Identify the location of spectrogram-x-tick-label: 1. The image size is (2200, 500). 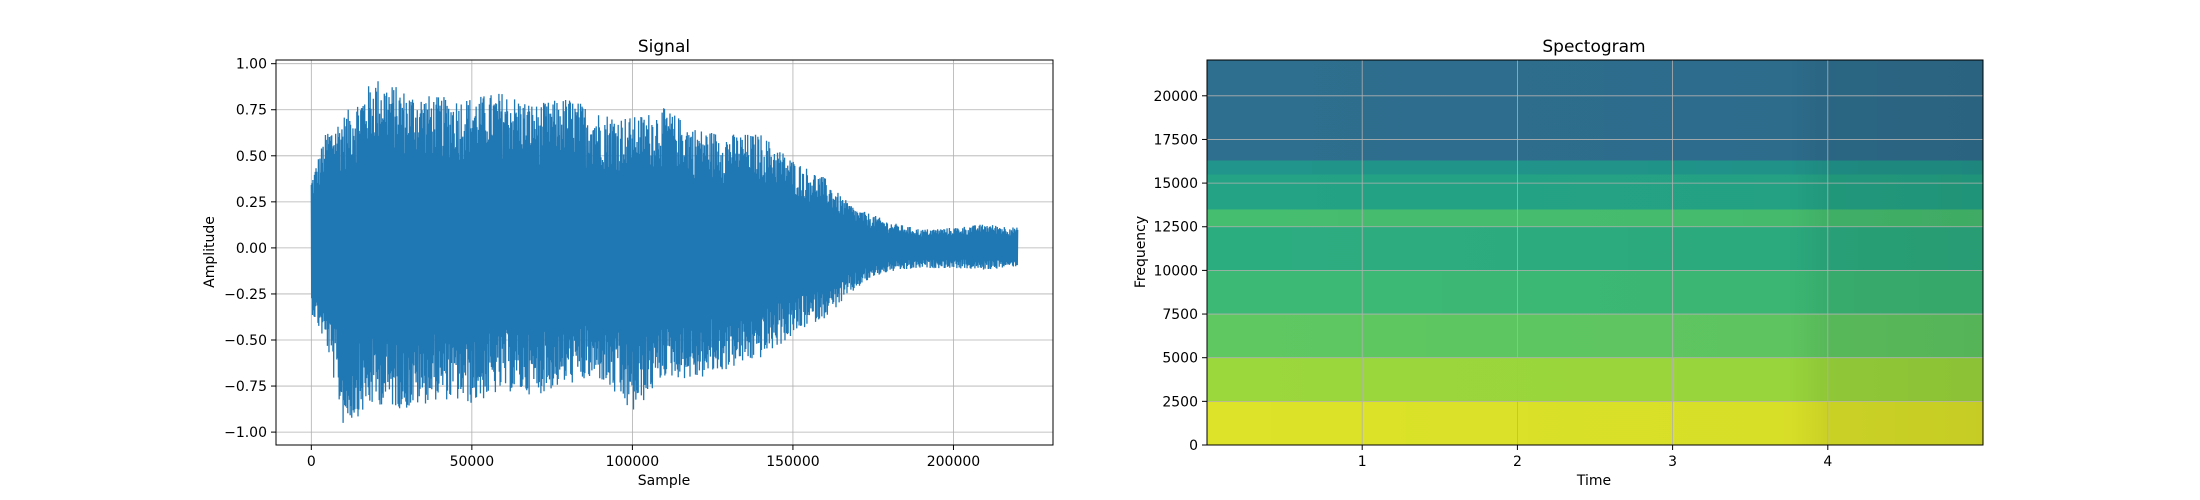
(1362, 462).